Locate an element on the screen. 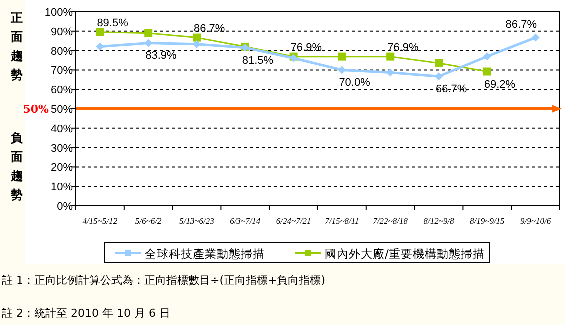 This screenshot has height=325, width=565. y-tick-label: 80% is located at coordinates (62, 52).